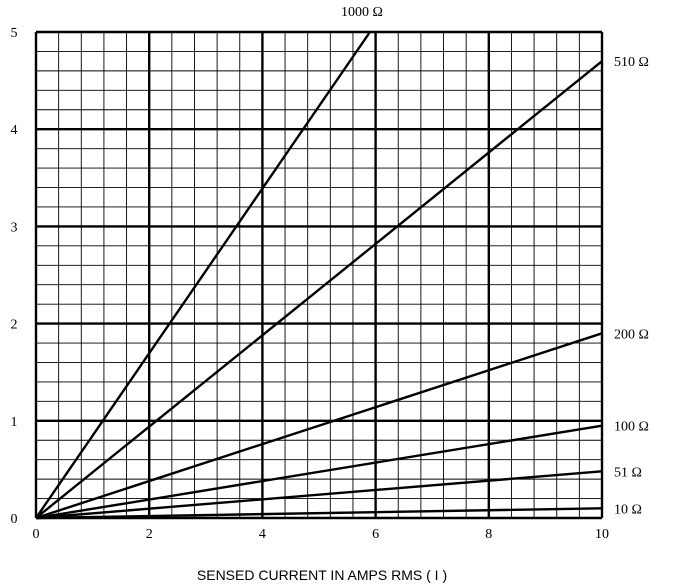  Describe the element at coordinates (14, 130) in the screenshot. I see `y-tick-label: 4` at that location.